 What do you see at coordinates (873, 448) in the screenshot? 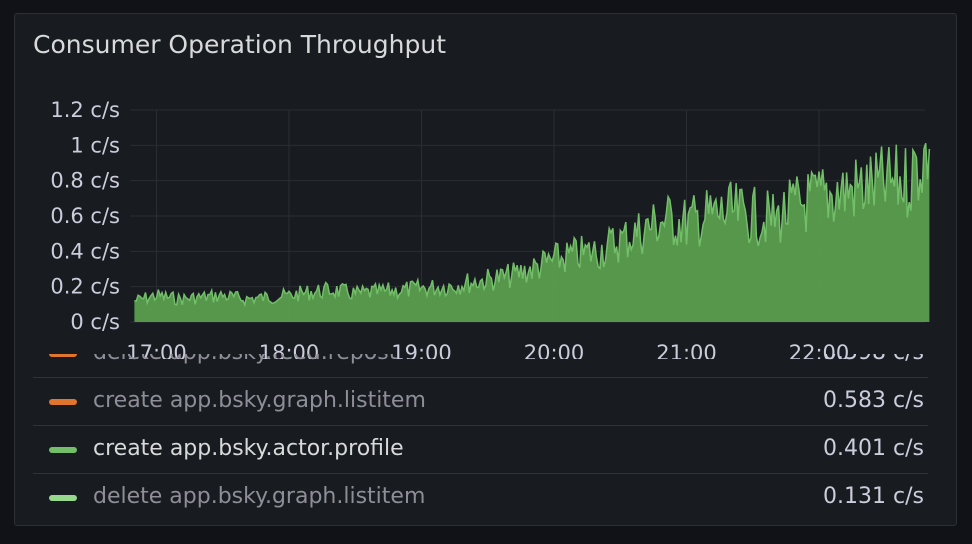
I see `legend-item-value: 0.401 c/s` at bounding box center [873, 448].